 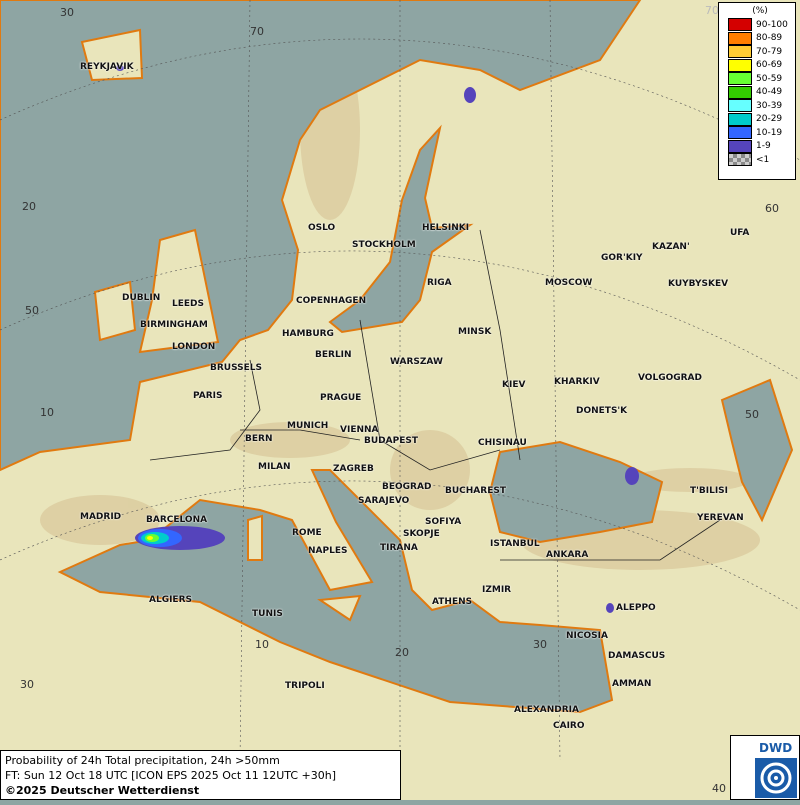 What do you see at coordinates (421, 534) in the screenshot?
I see `city-label: SKOPJE` at bounding box center [421, 534].